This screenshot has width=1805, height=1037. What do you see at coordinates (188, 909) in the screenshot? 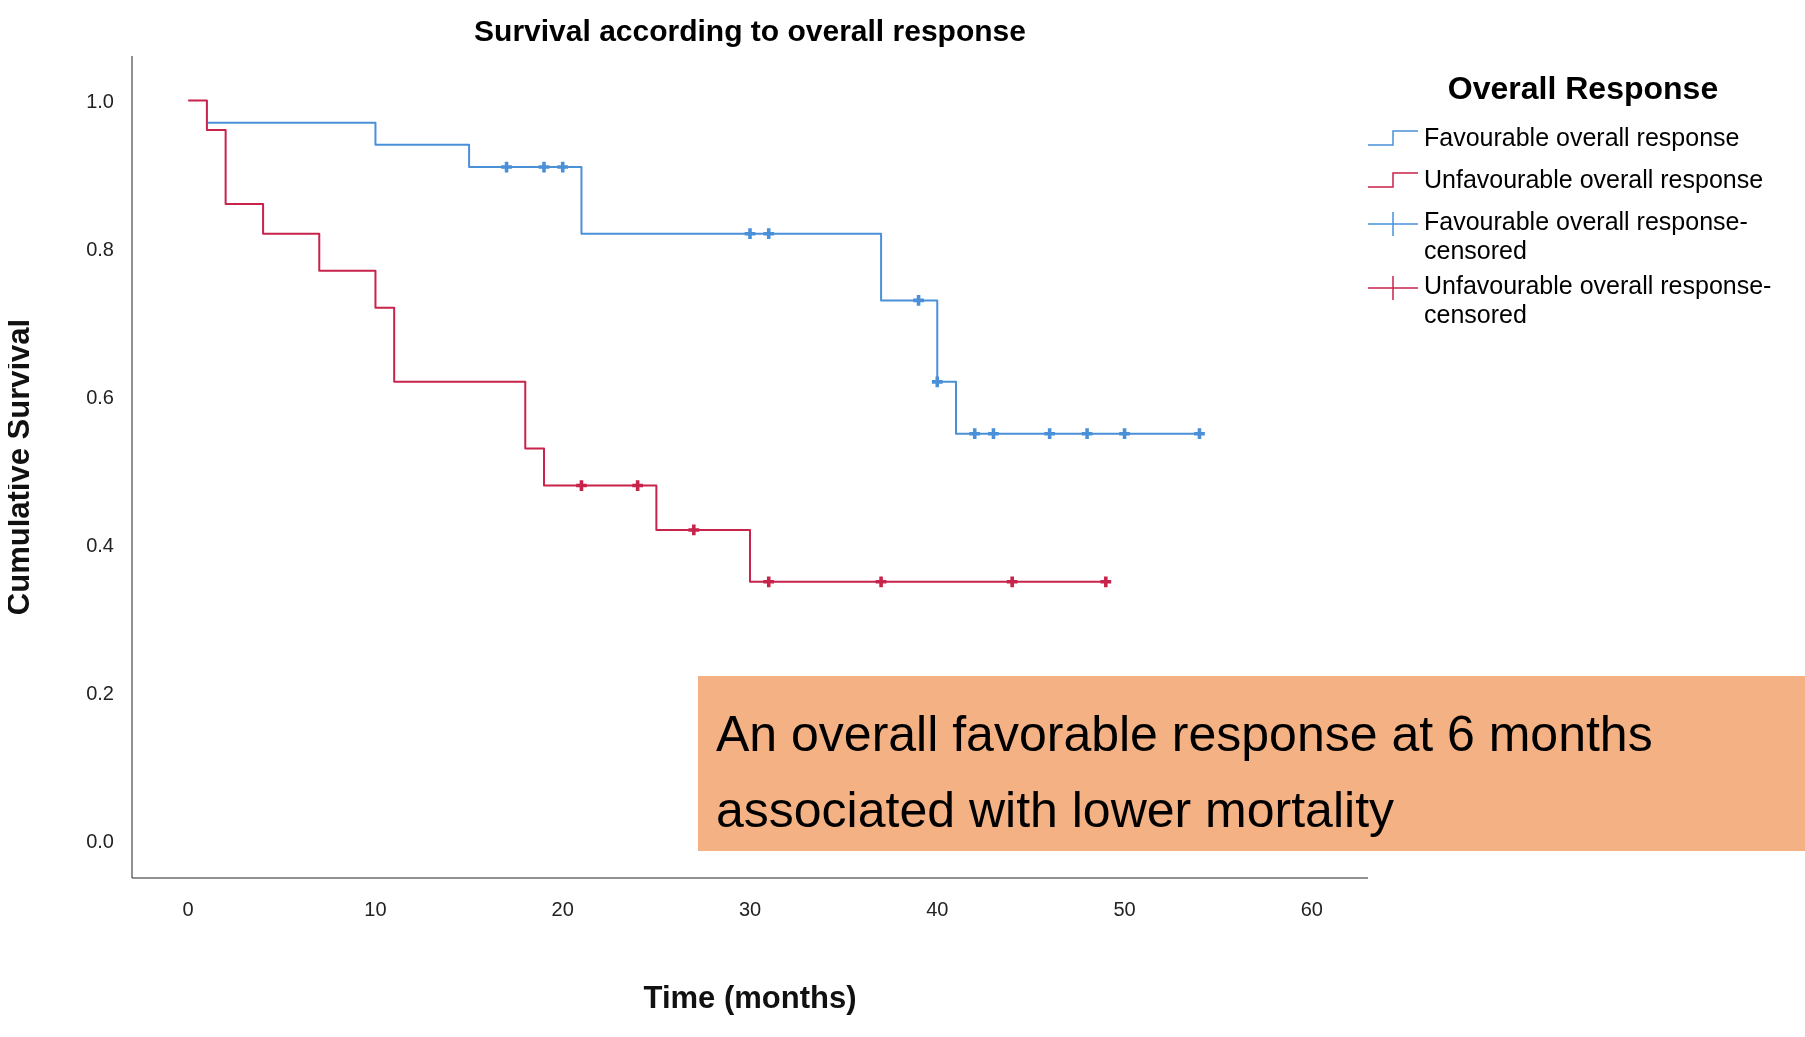
I see `x-tick-label: 0` at bounding box center [188, 909].